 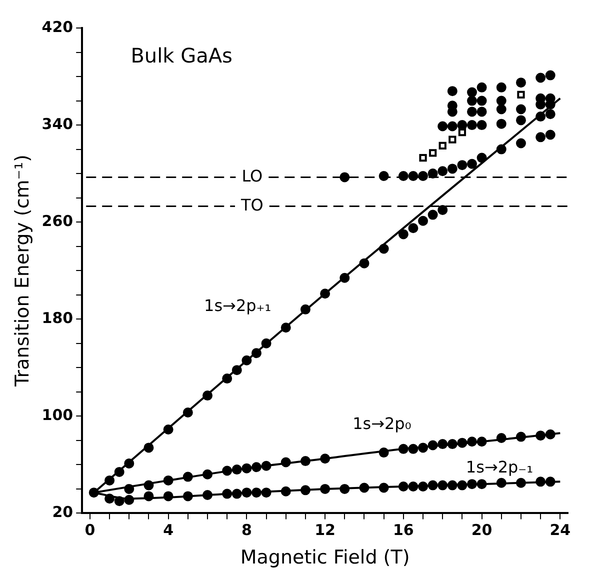 I want to click on x-tick-label: 20, so click(x=481, y=530).